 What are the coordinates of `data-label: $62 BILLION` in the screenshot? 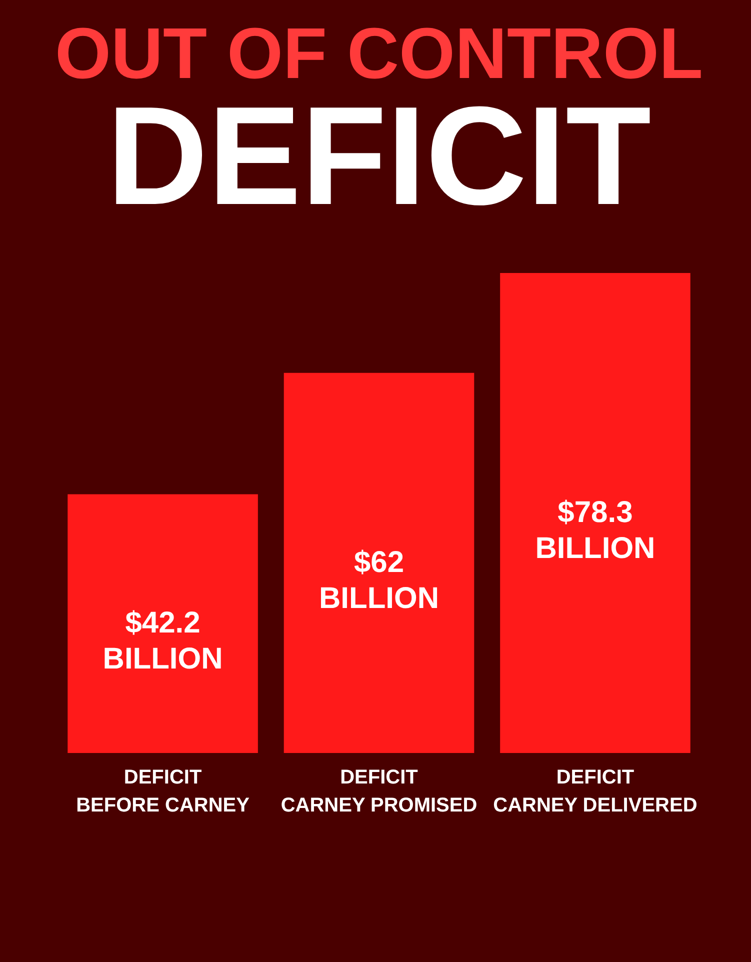 It's located at (379, 580).